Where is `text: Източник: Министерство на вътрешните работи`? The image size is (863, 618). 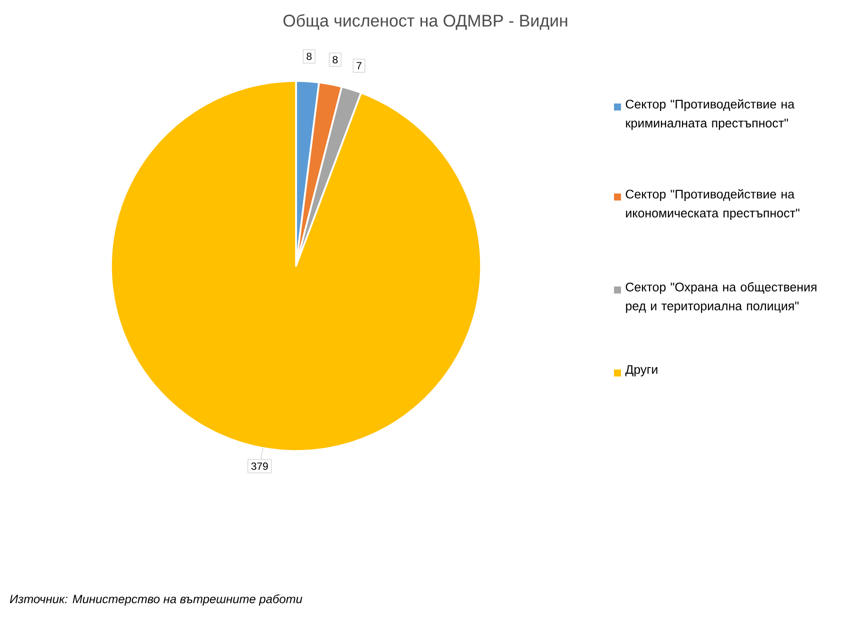
text: Източник: Министерство на вътрешните работи is located at coordinates (156, 600).